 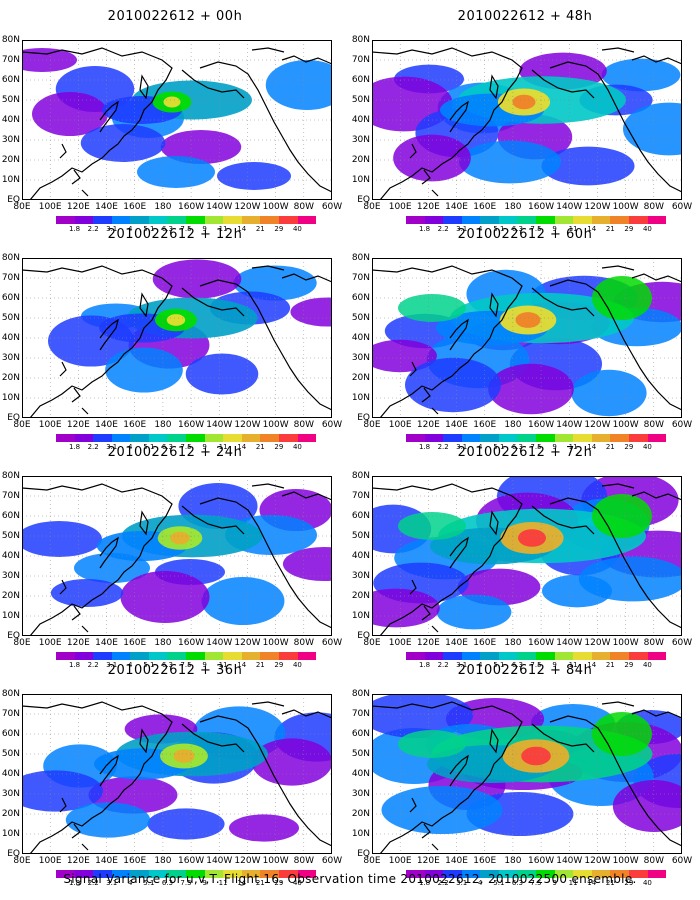 I want to click on variance-map, so click(x=527, y=338).